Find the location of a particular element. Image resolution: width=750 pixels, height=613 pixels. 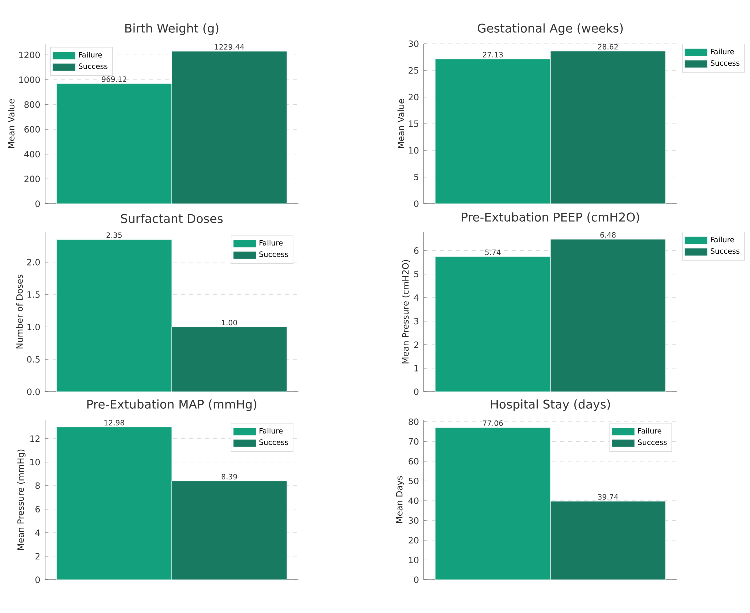

y-tick-label: 0.5 is located at coordinates (33, 359).